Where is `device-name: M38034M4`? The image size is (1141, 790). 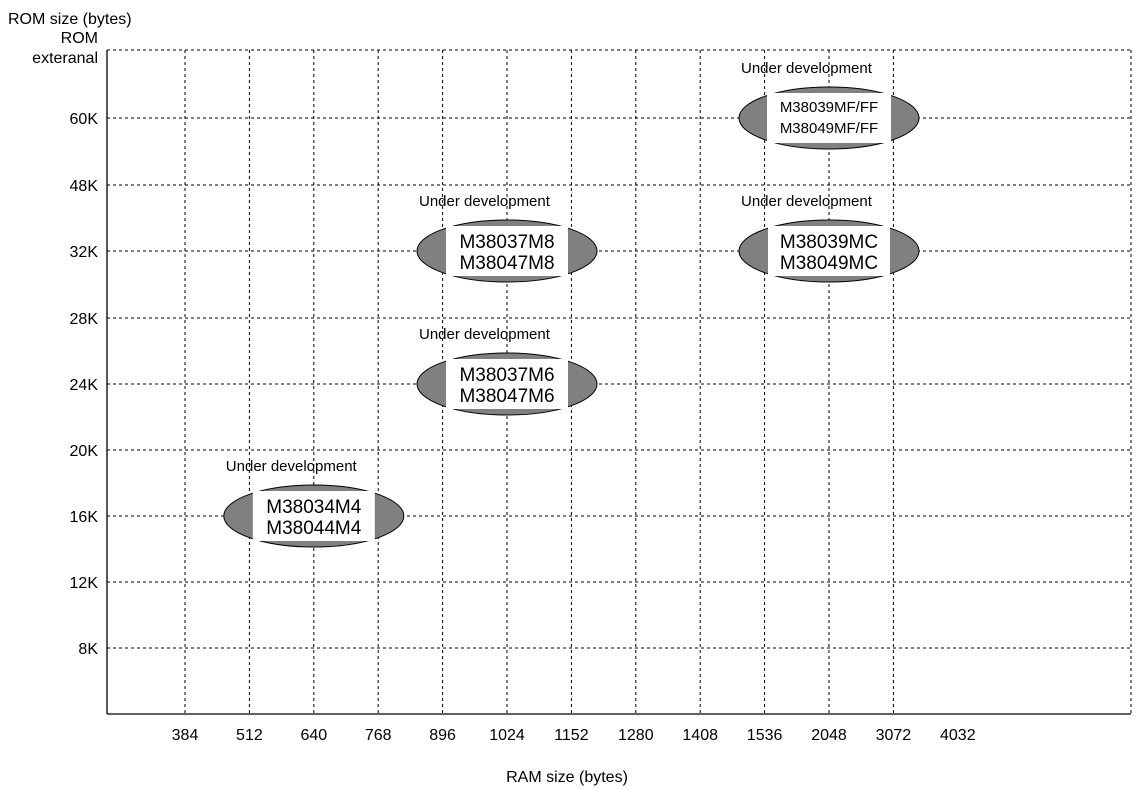
device-name: M38034M4 is located at coordinates (313, 507).